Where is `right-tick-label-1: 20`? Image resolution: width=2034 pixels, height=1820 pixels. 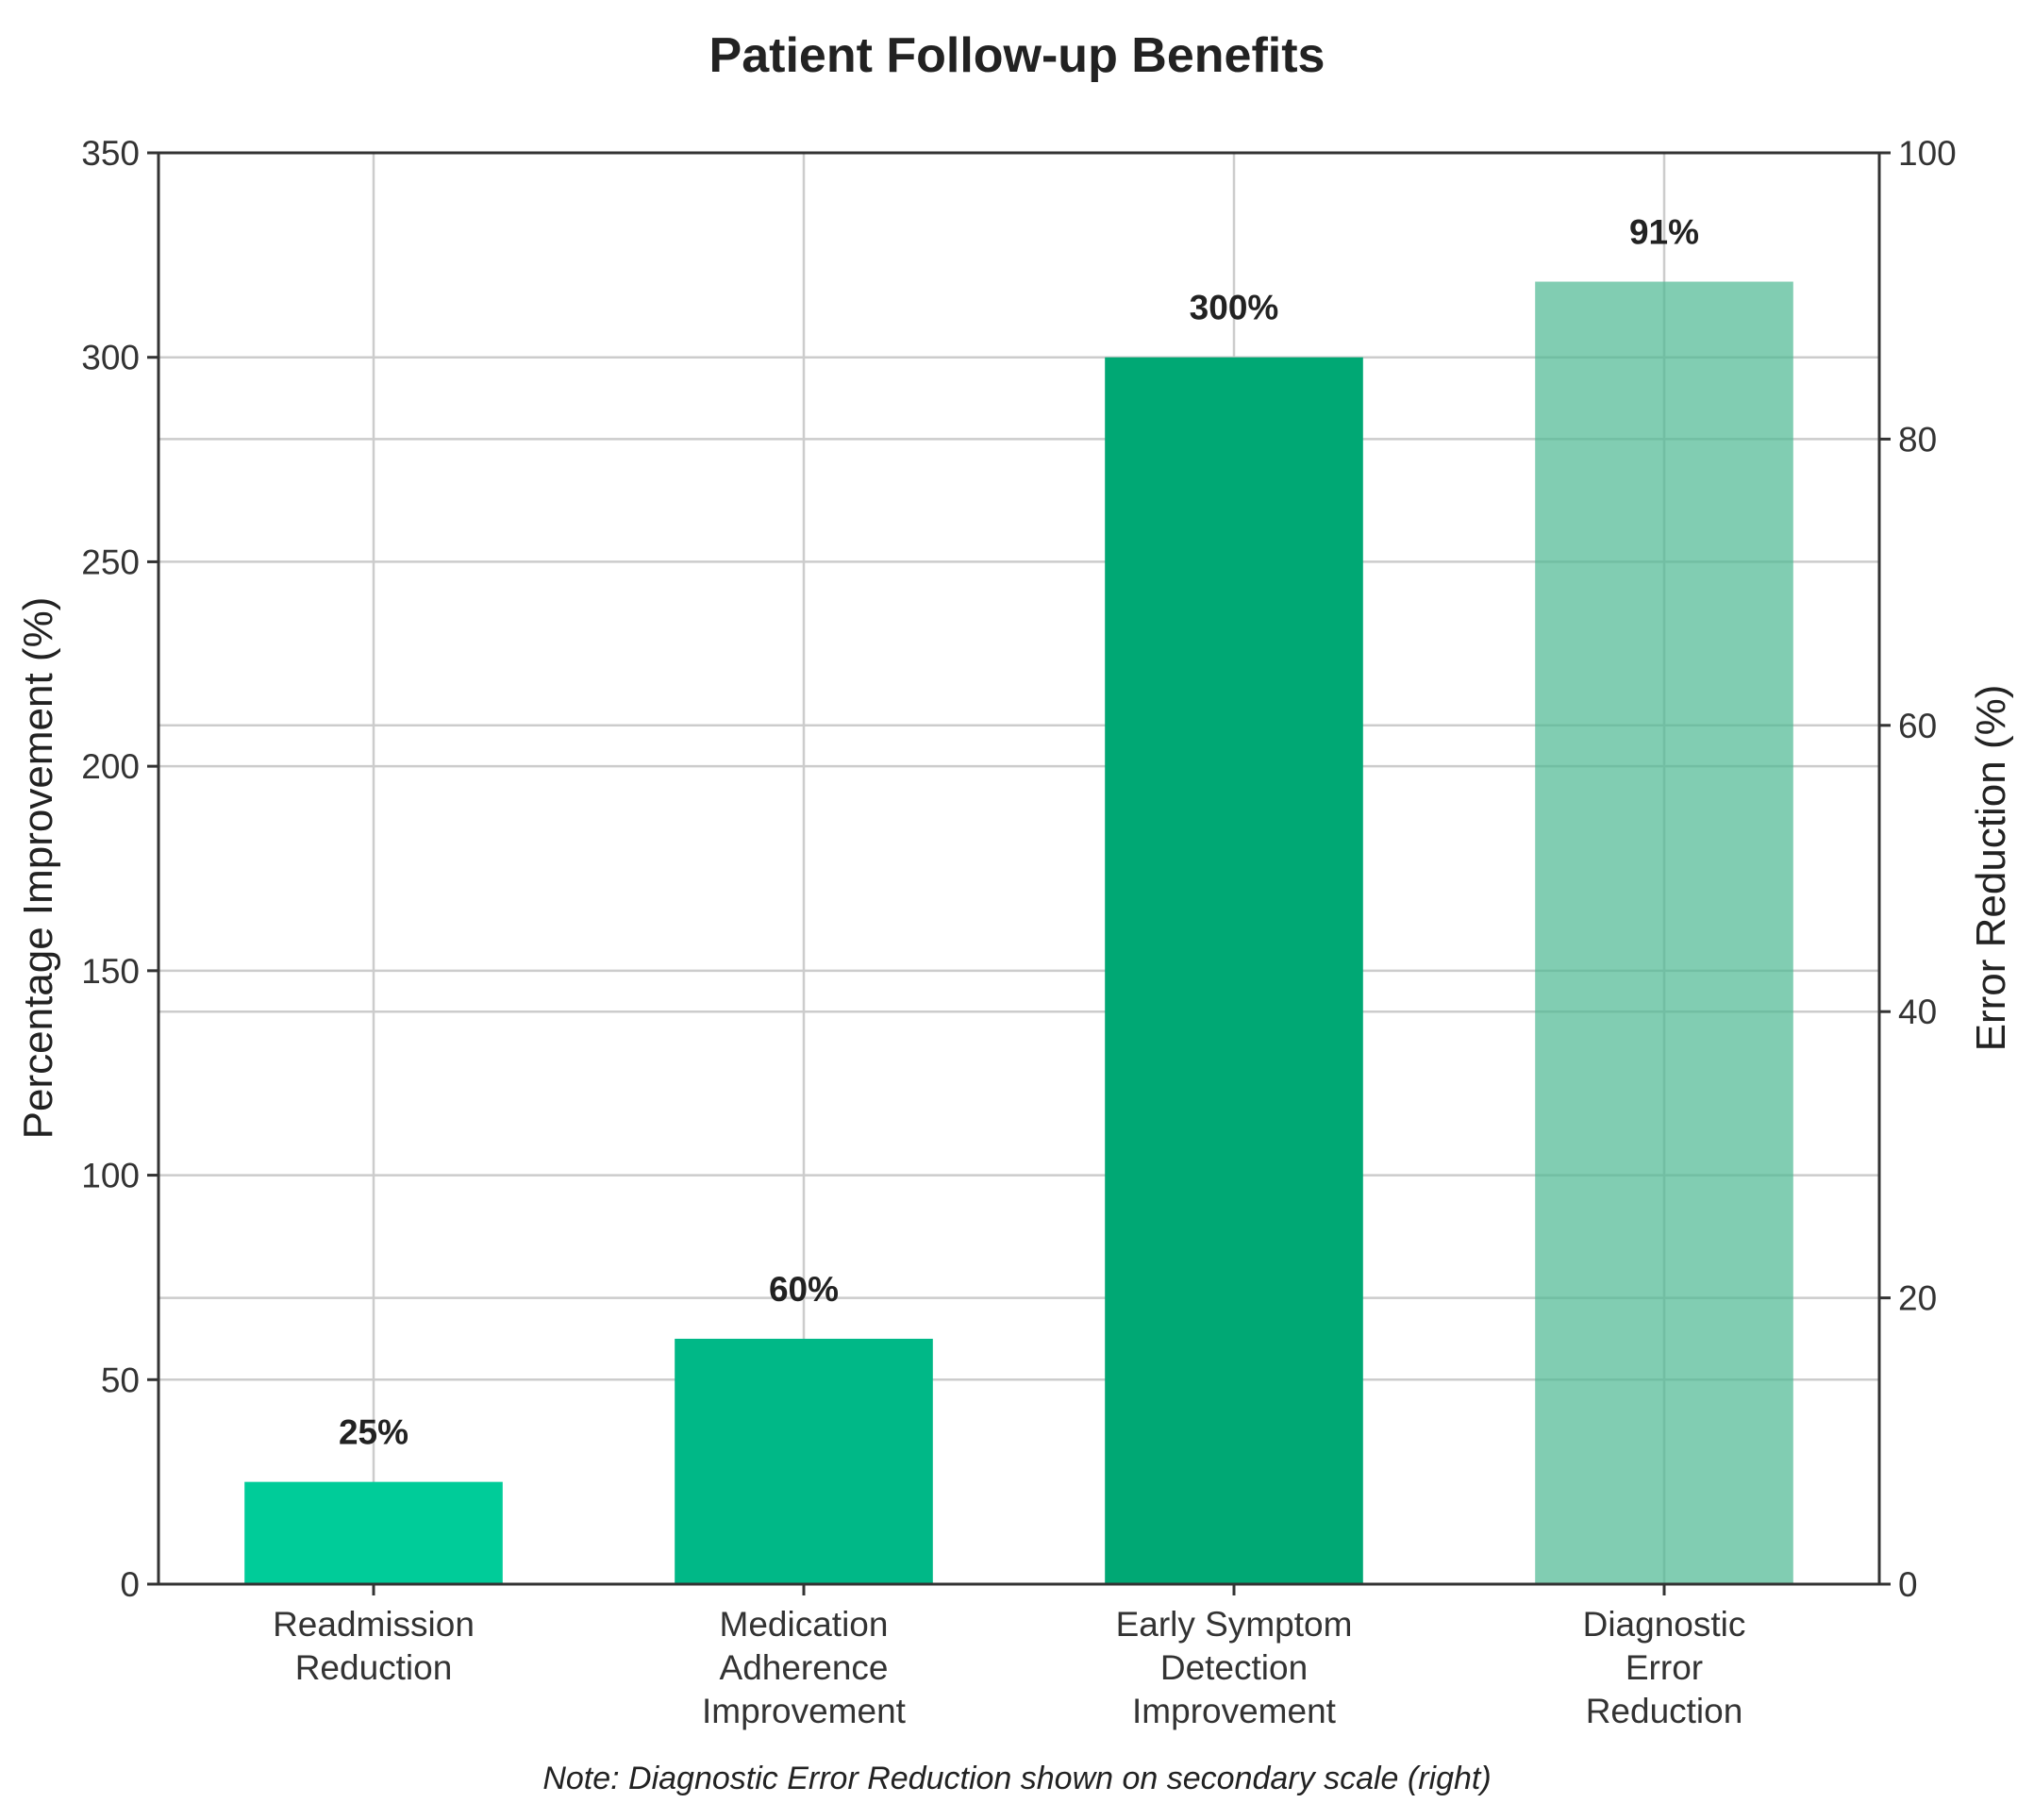 right-tick-label-1: 20 is located at coordinates (1917, 1298).